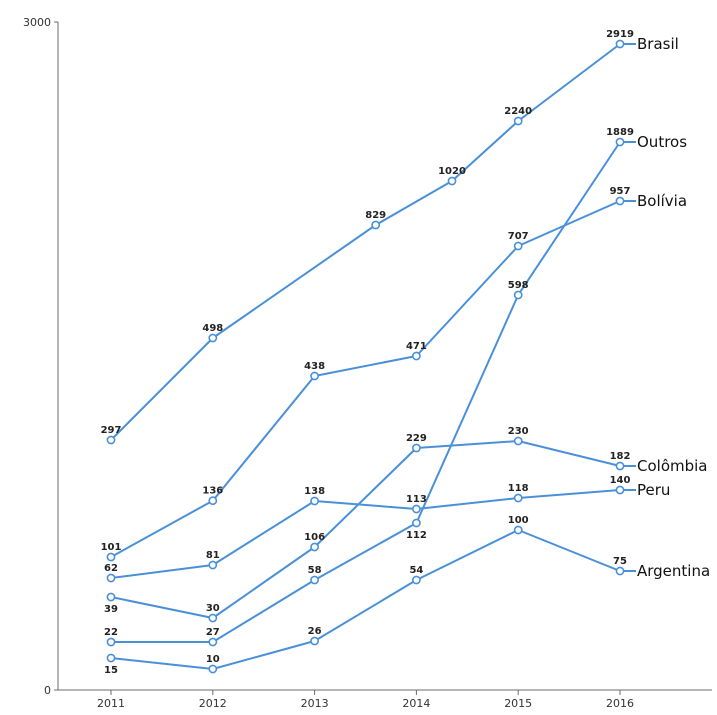 This screenshot has width=717, height=715. What do you see at coordinates (212, 491) in the screenshot?
I see `data-label: 136` at bounding box center [212, 491].